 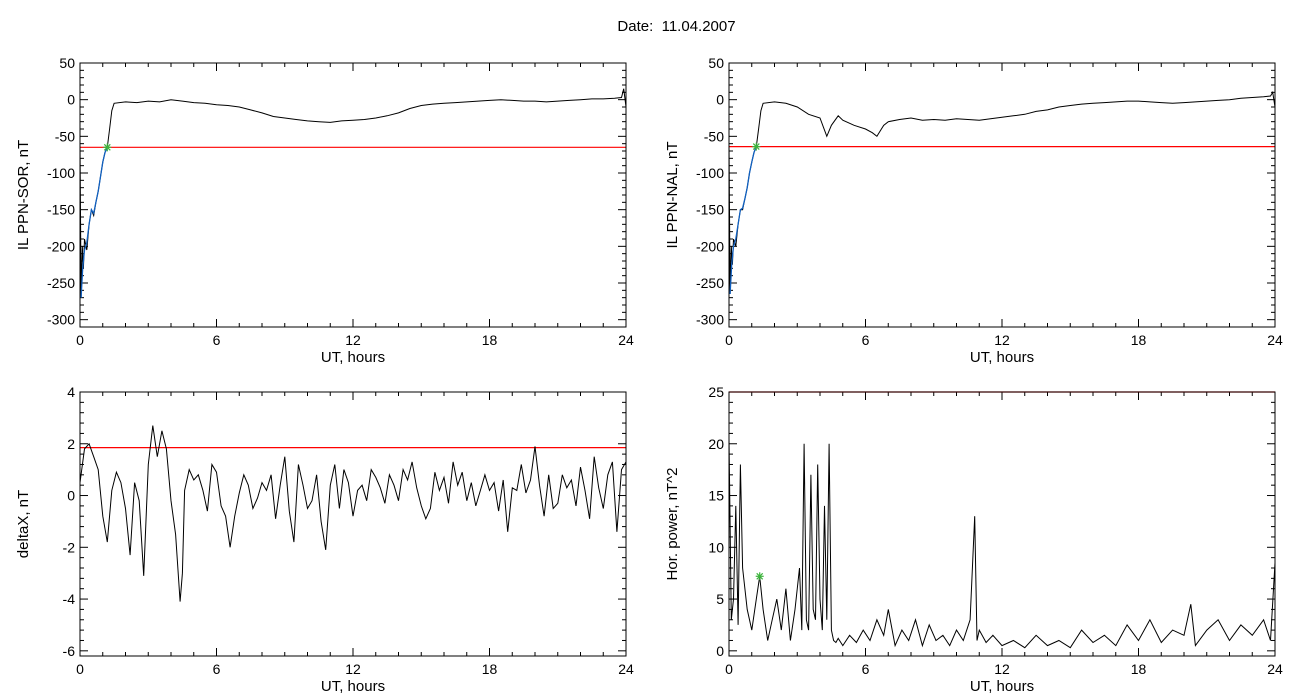 What do you see at coordinates (69, 547) in the screenshot?
I see `y-tick-label: -2` at bounding box center [69, 547].